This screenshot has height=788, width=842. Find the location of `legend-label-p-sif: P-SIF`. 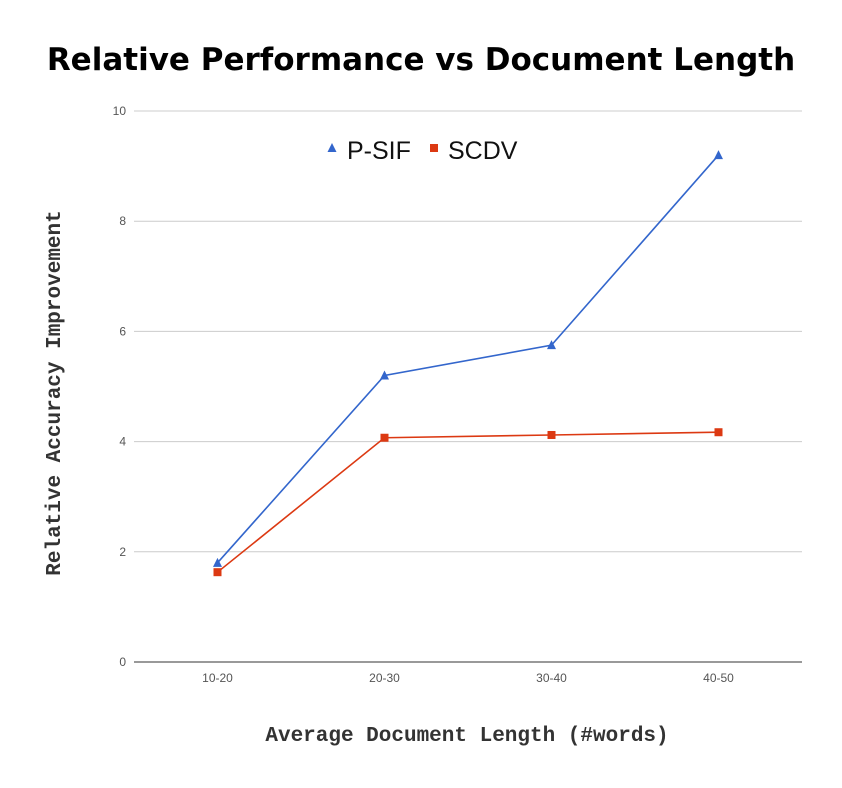

legend-label-p-sif: P-SIF is located at coordinates (379, 151).